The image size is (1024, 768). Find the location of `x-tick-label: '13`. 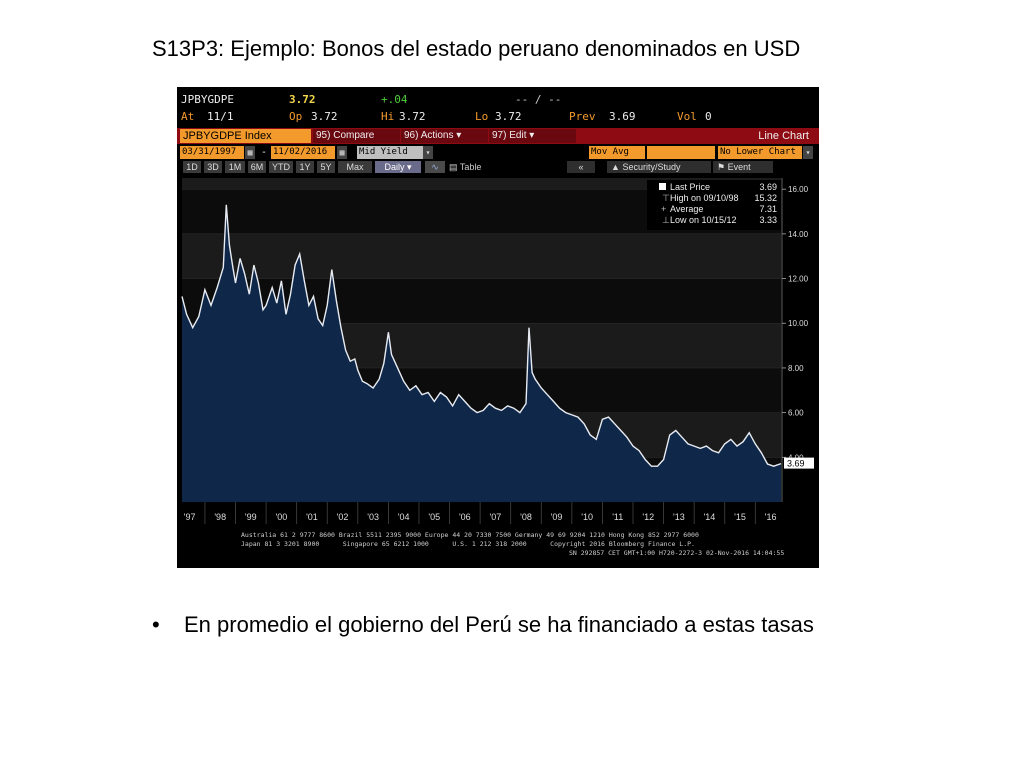

x-tick-label: '13 is located at coordinates (679, 517).